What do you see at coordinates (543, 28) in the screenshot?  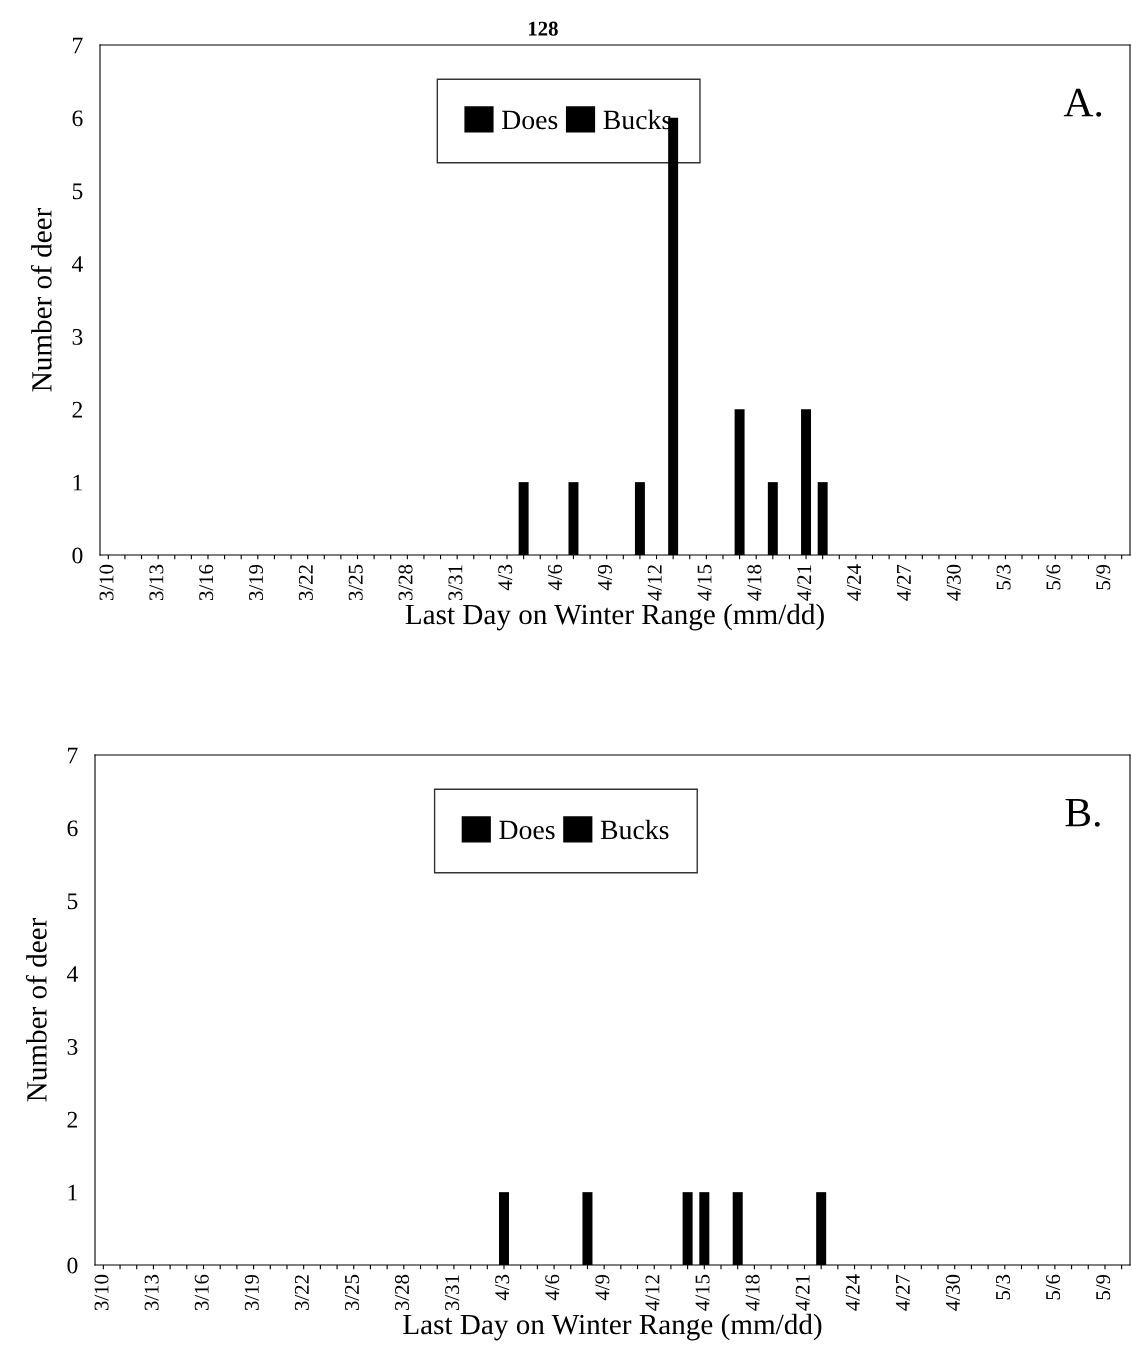 I see `text: 128` at bounding box center [543, 28].